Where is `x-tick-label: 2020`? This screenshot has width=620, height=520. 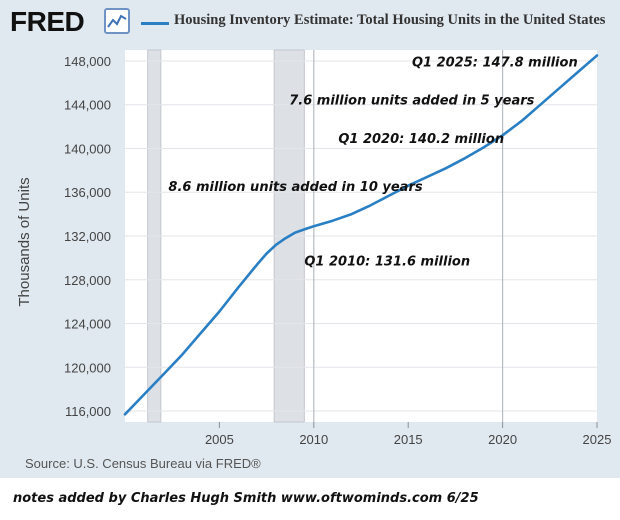
x-tick-label: 2020 is located at coordinates (502, 439).